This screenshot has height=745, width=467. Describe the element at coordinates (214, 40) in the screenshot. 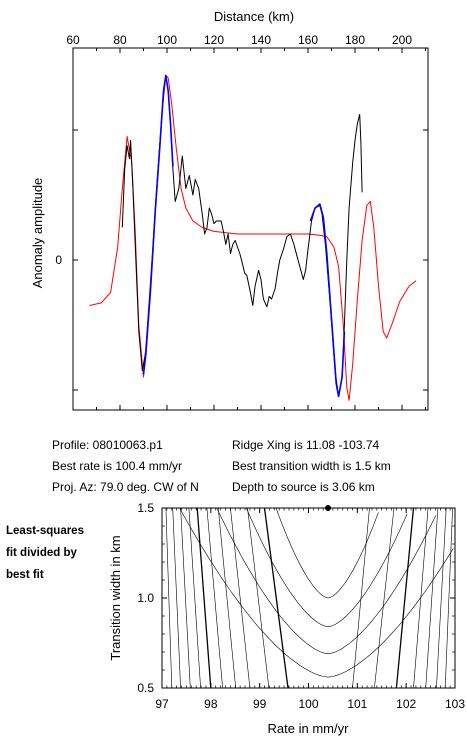

I see `top-x-tick-label: 120` at that location.